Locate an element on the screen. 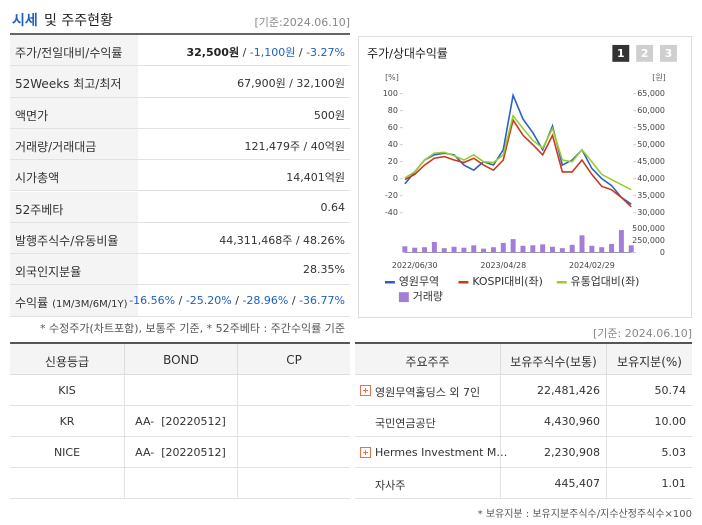 Image resolution: width=702 pixels, height=525 pixels. row-label: 52Weeks 최고/최저 is located at coordinates (74, 81).